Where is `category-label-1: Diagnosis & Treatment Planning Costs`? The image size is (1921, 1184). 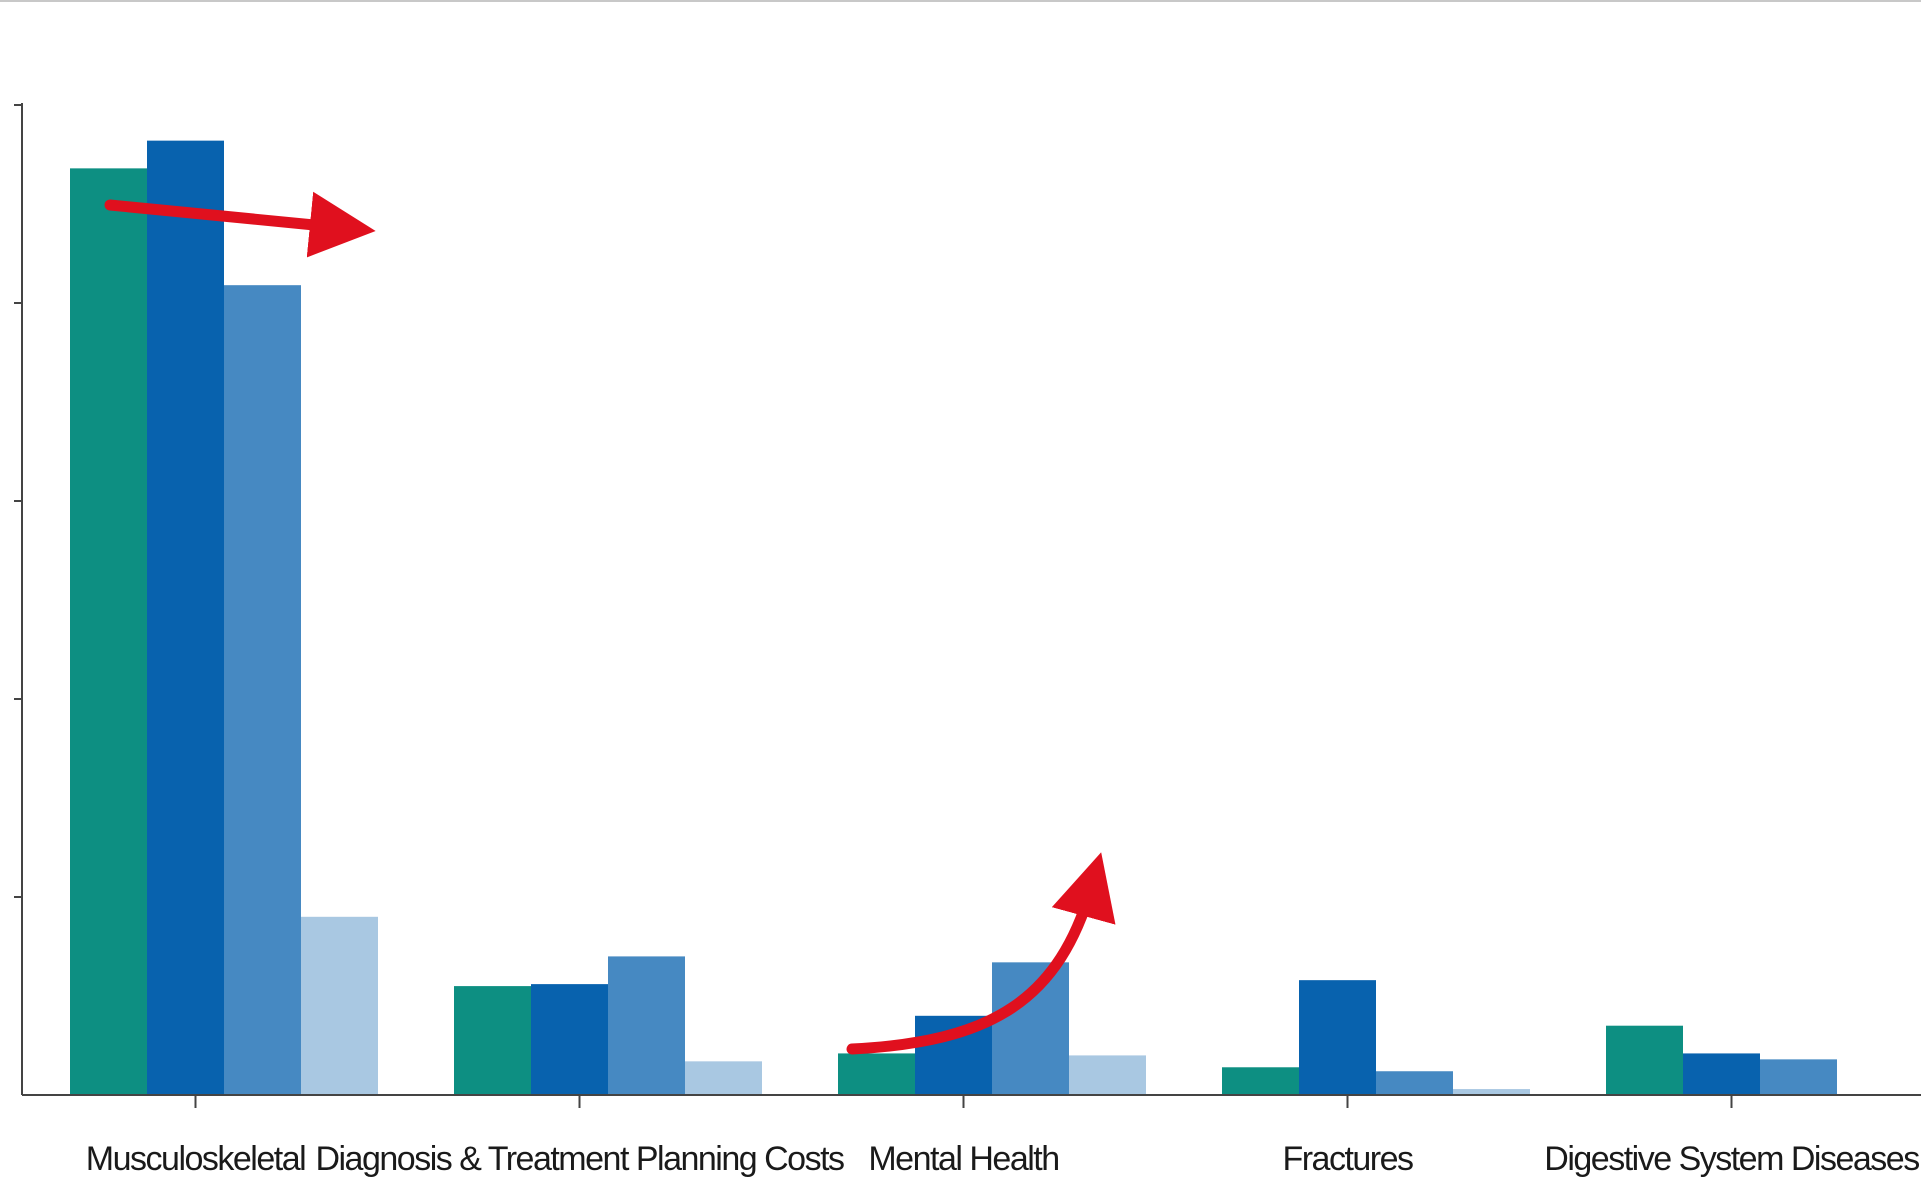 category-label-1: Diagnosis & Treatment Planning Costs is located at coordinates (579, 1159).